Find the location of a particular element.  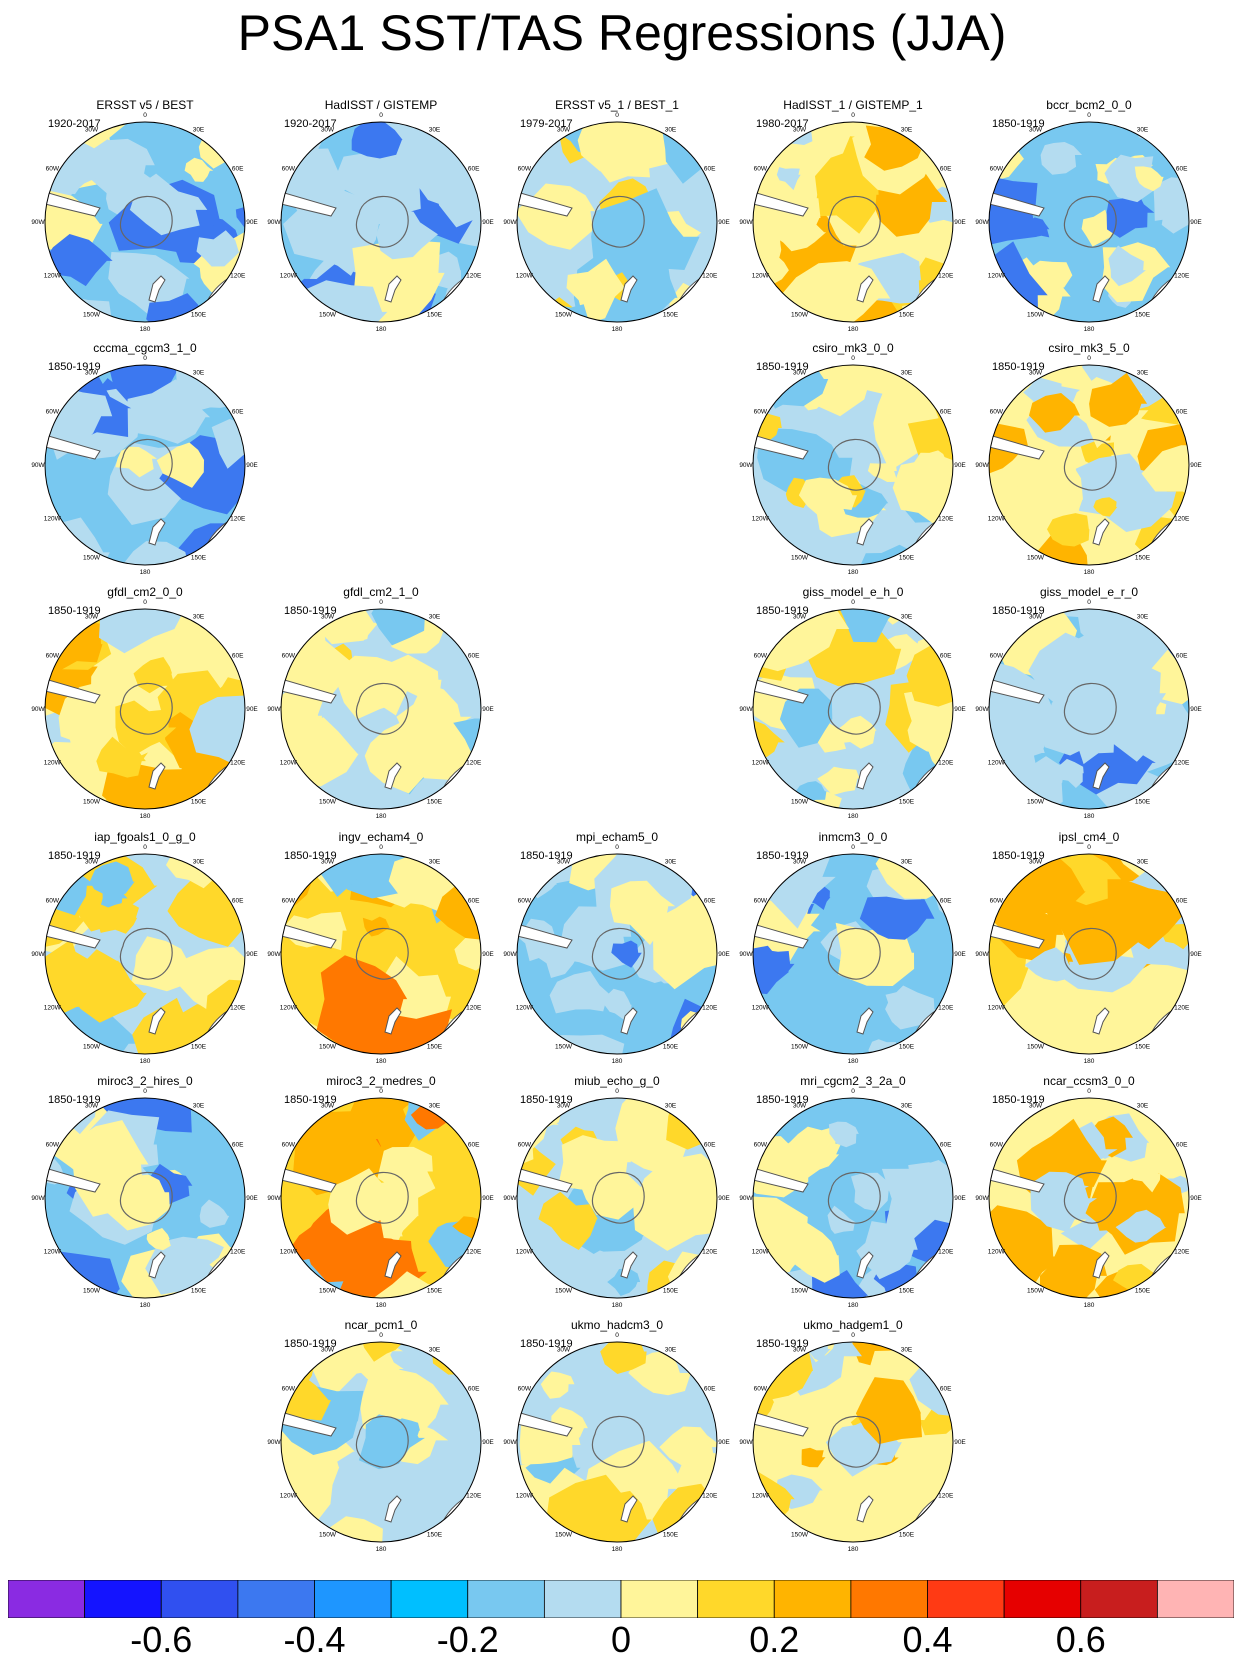

panel-title: csiro_mk3_0_0 is located at coordinates (853, 348).